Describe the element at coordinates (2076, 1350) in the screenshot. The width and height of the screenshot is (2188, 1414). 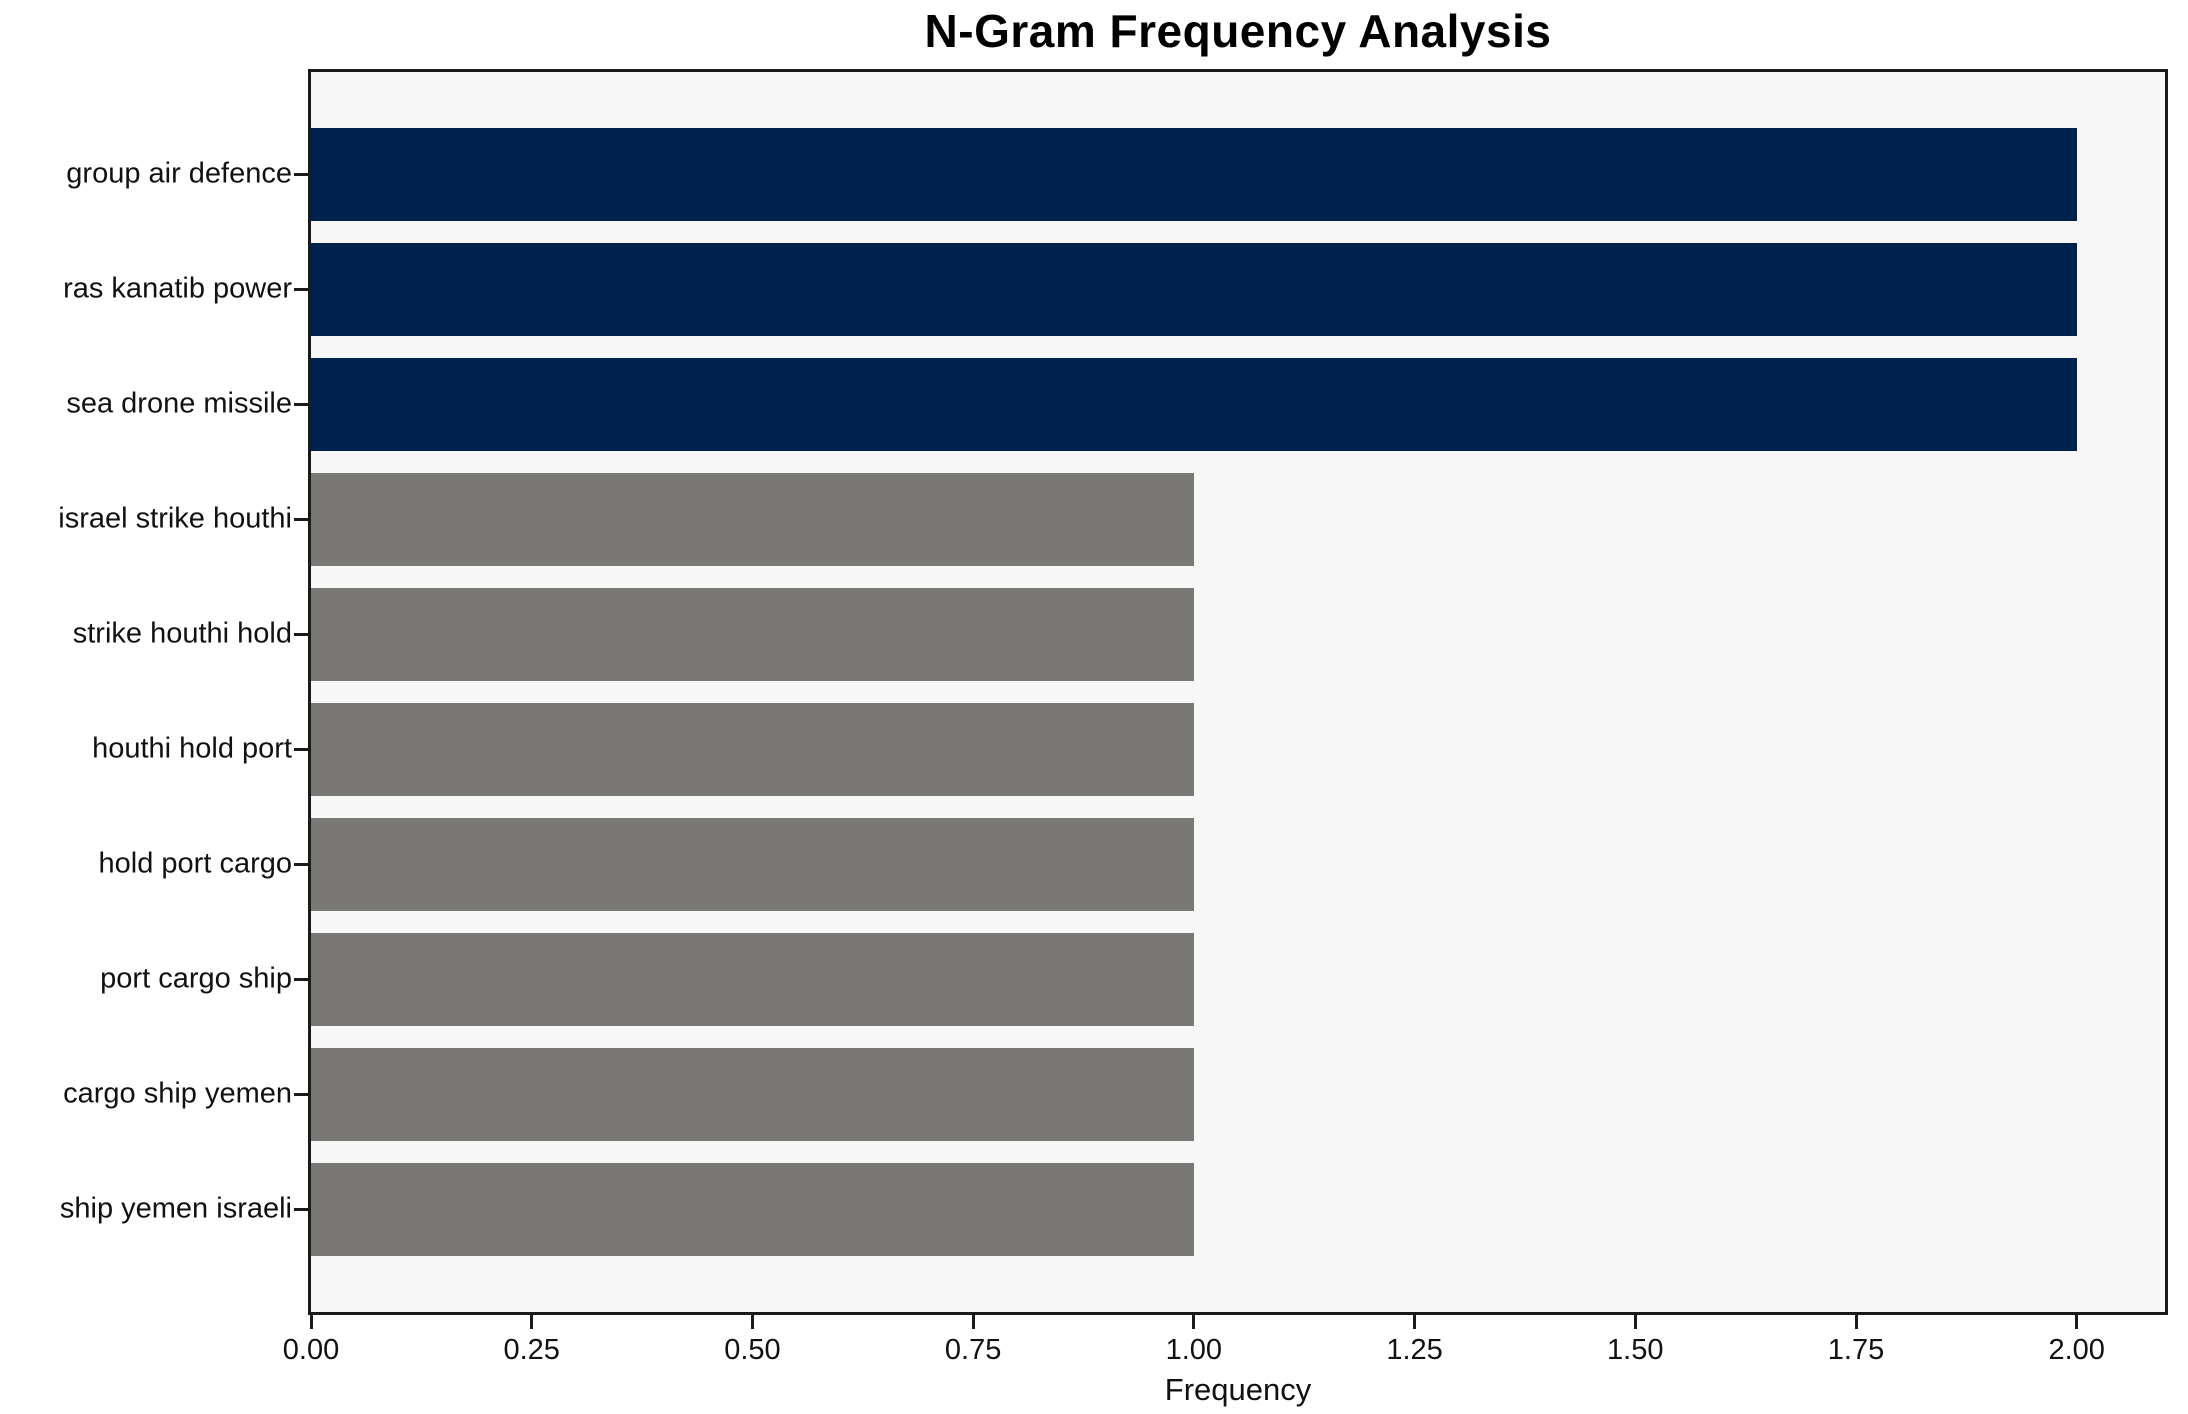
I see `x-tick-label-2.00: 2.00` at that location.